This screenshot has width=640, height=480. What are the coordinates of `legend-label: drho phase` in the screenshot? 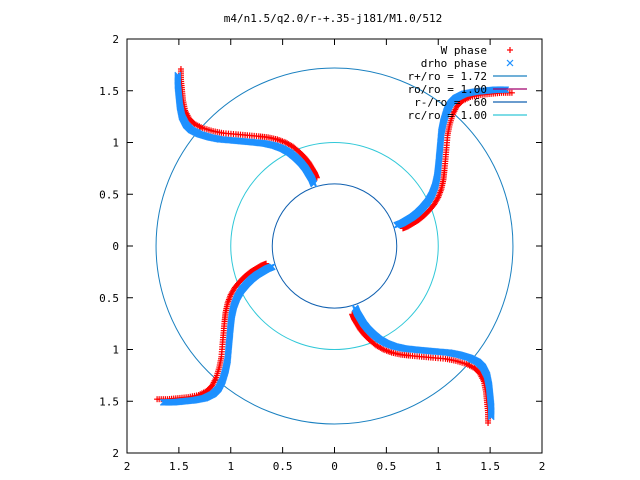 It's located at (454, 63).